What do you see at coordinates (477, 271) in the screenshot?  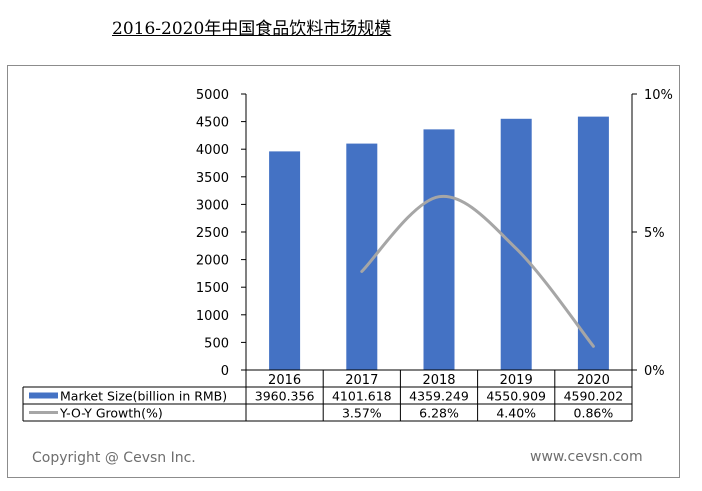 I see `line-yoy-growth` at bounding box center [477, 271].